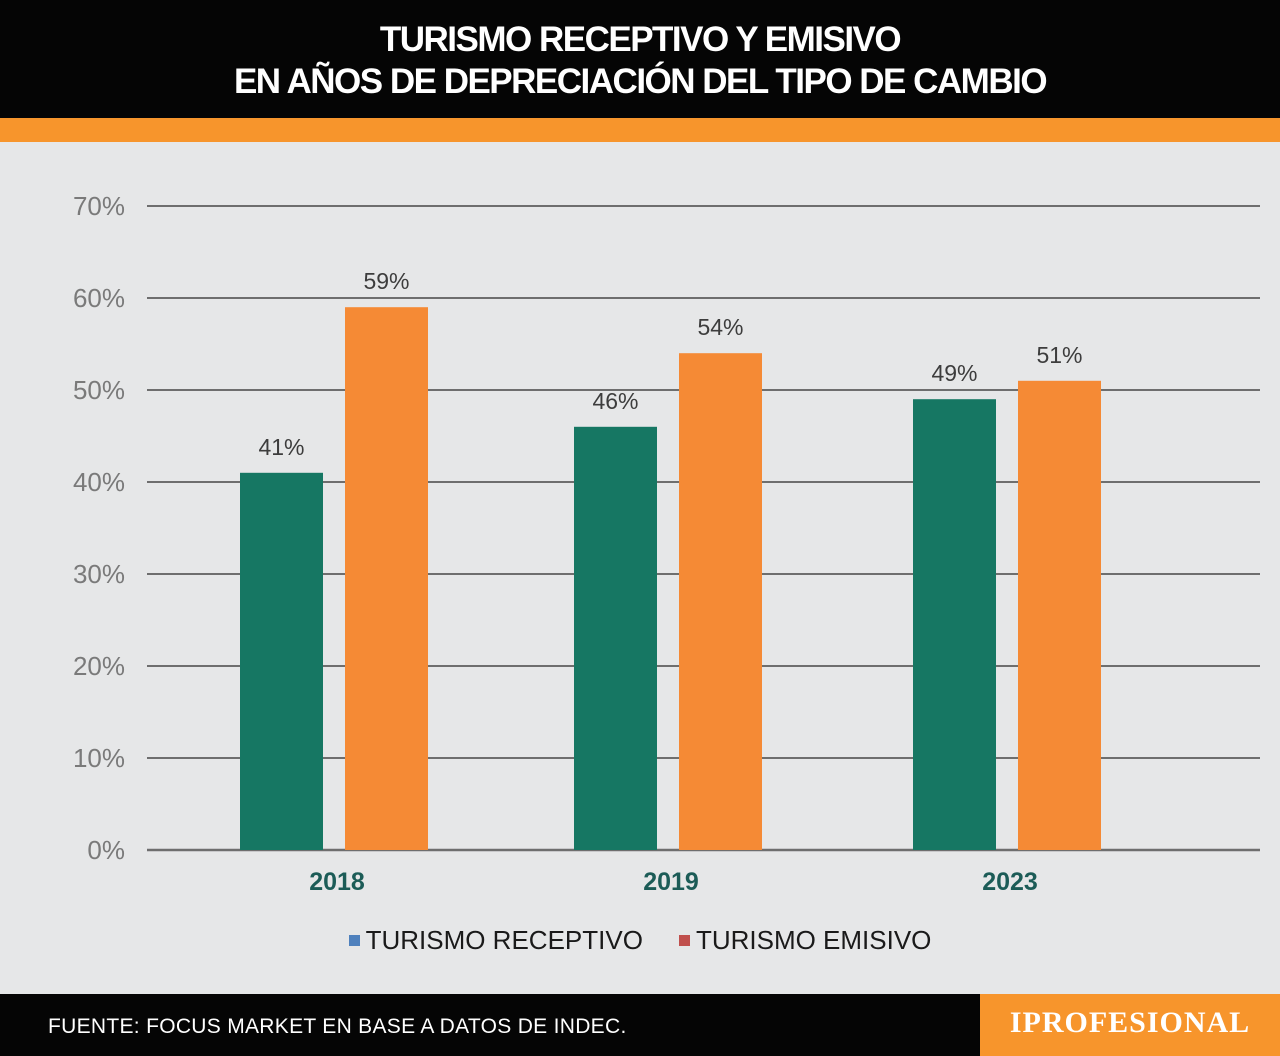  What do you see at coordinates (720, 327) in the screenshot?
I see `data-label: 54%` at bounding box center [720, 327].